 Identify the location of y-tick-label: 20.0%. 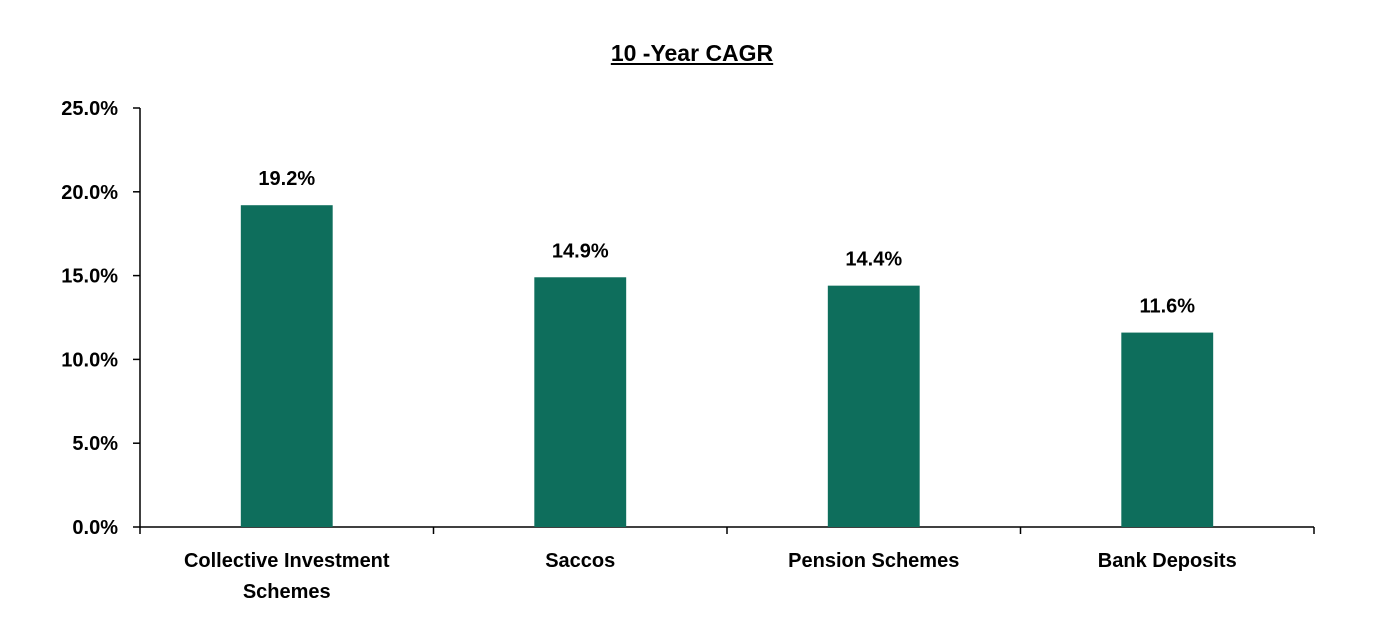
(89, 193).